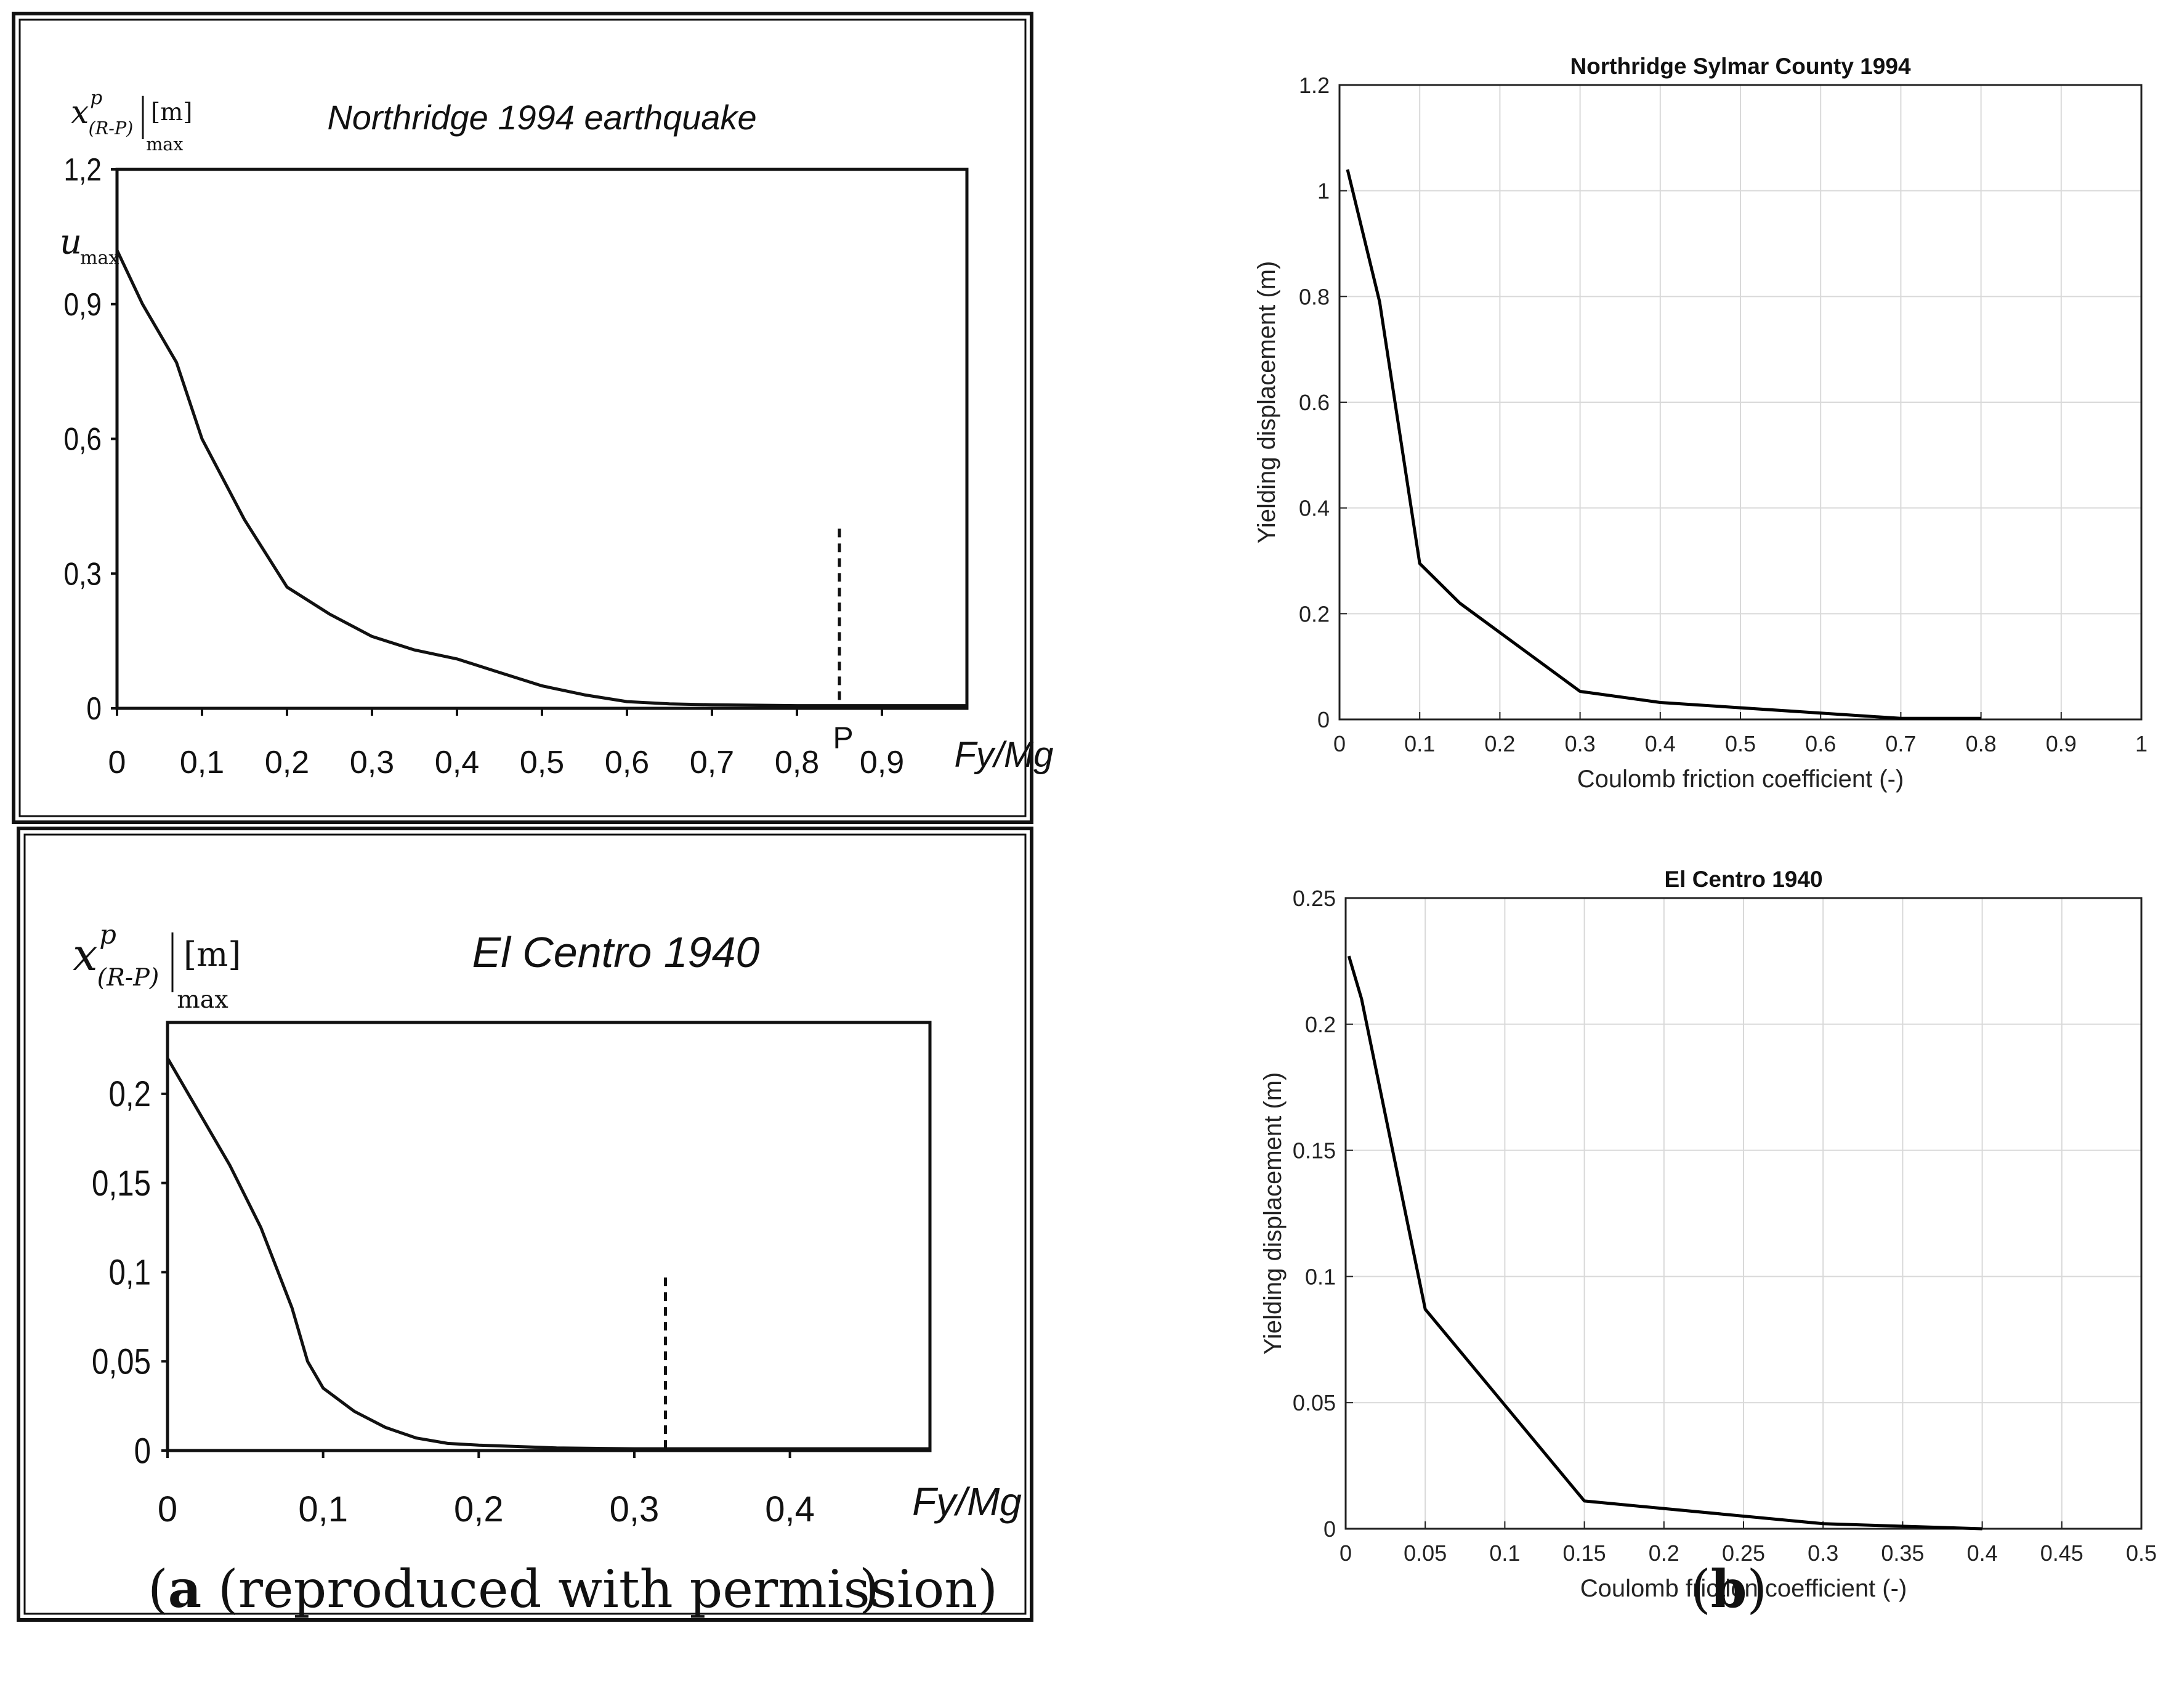  Describe the element at coordinates (202, 1000) in the screenshot. I see `y-axis-label-subscript: max` at that location.